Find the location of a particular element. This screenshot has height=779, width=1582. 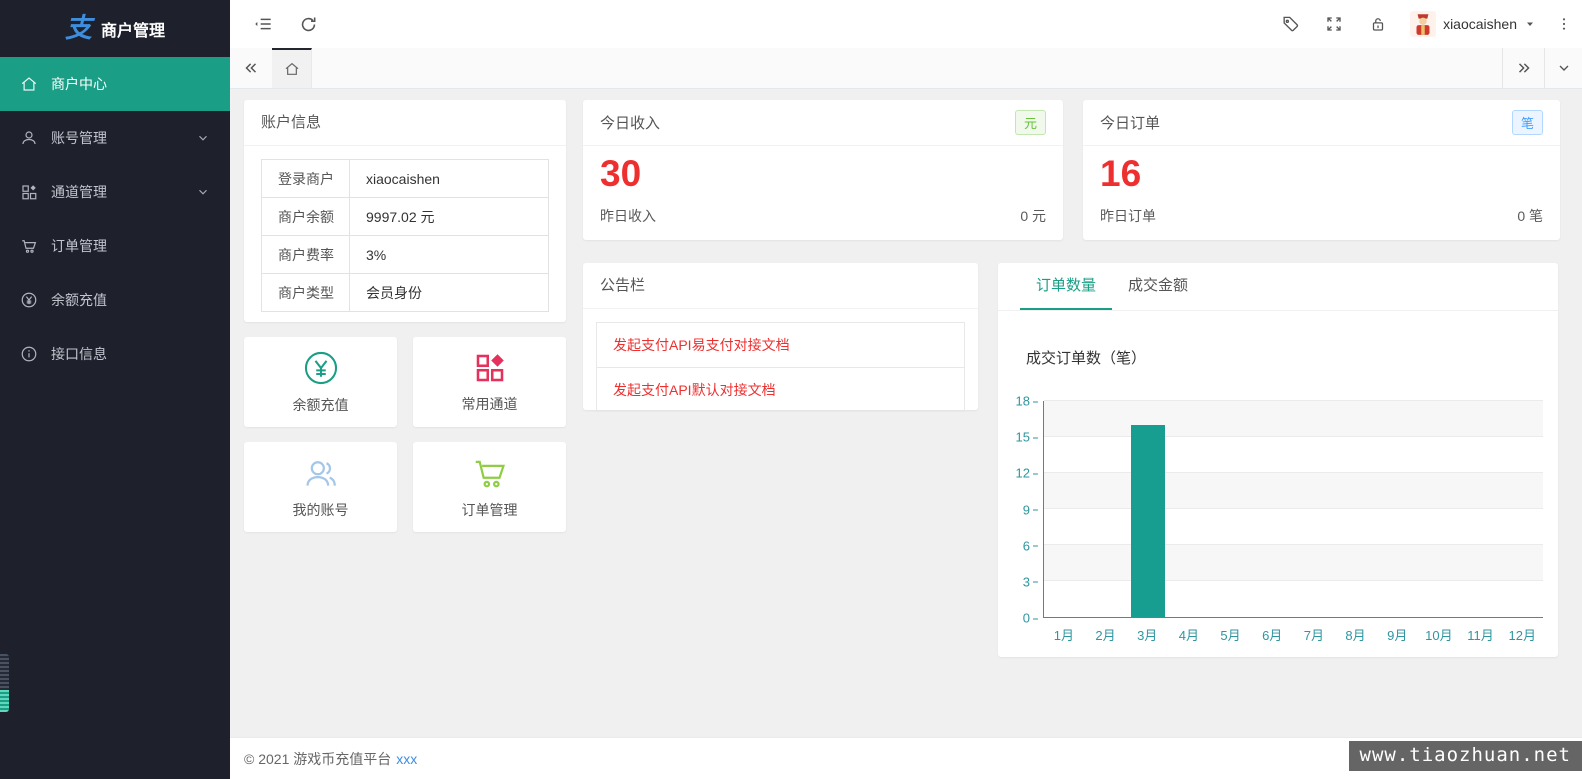

notice-list: 发起支付API易支付对接文档 发起支付API默认对接文档 is located at coordinates (780, 367).